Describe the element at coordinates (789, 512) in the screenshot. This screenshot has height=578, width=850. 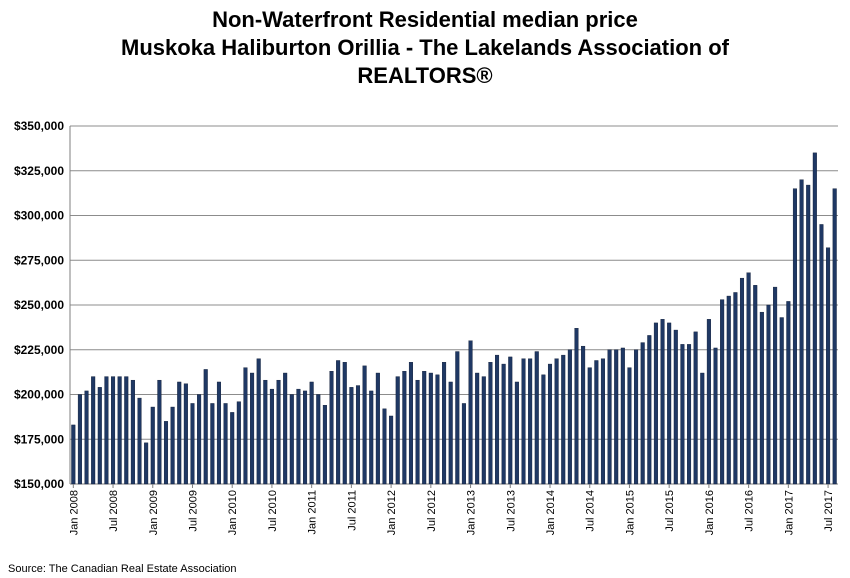
I see `x-tick-label: Jan 2017` at that location.